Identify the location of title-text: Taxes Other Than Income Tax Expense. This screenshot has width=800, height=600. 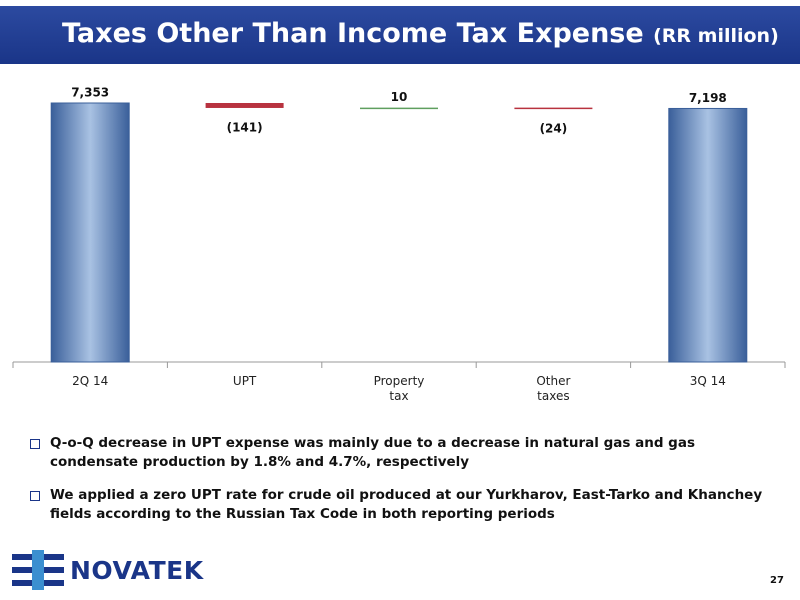
(353, 33).